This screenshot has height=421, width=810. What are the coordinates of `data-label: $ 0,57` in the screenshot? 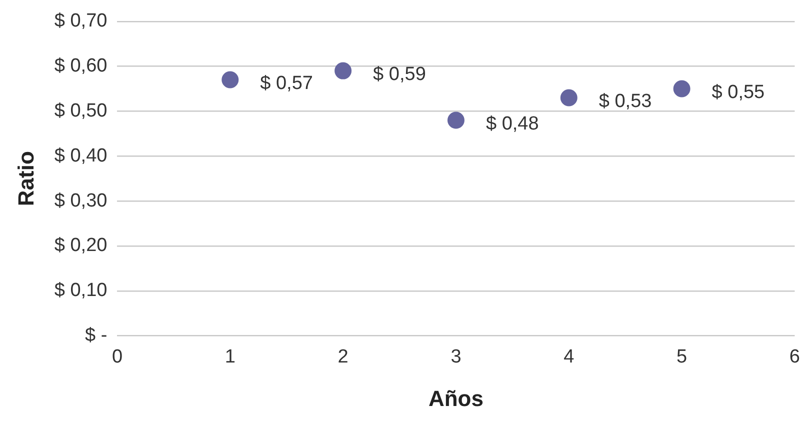 It's located at (286, 83).